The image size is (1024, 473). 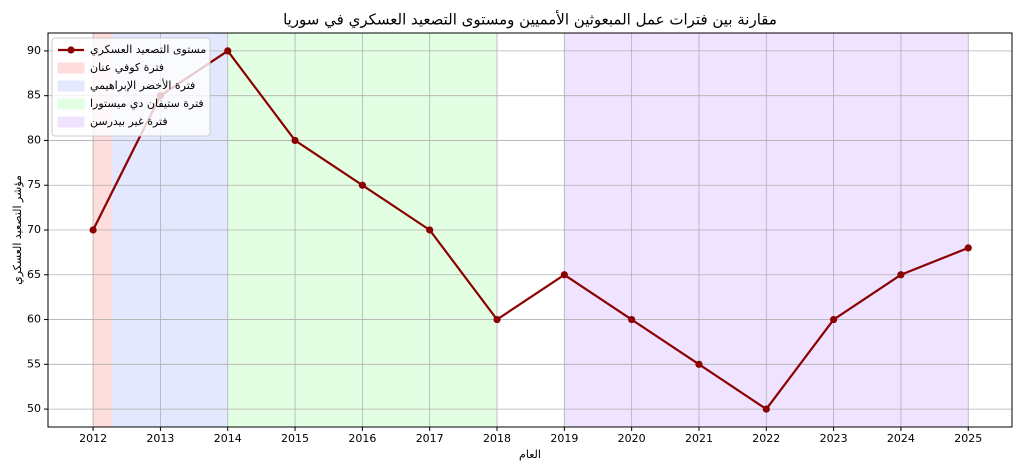 I want to click on legend-label: فترة ستيفان دي ميستورا, so click(x=147, y=103).